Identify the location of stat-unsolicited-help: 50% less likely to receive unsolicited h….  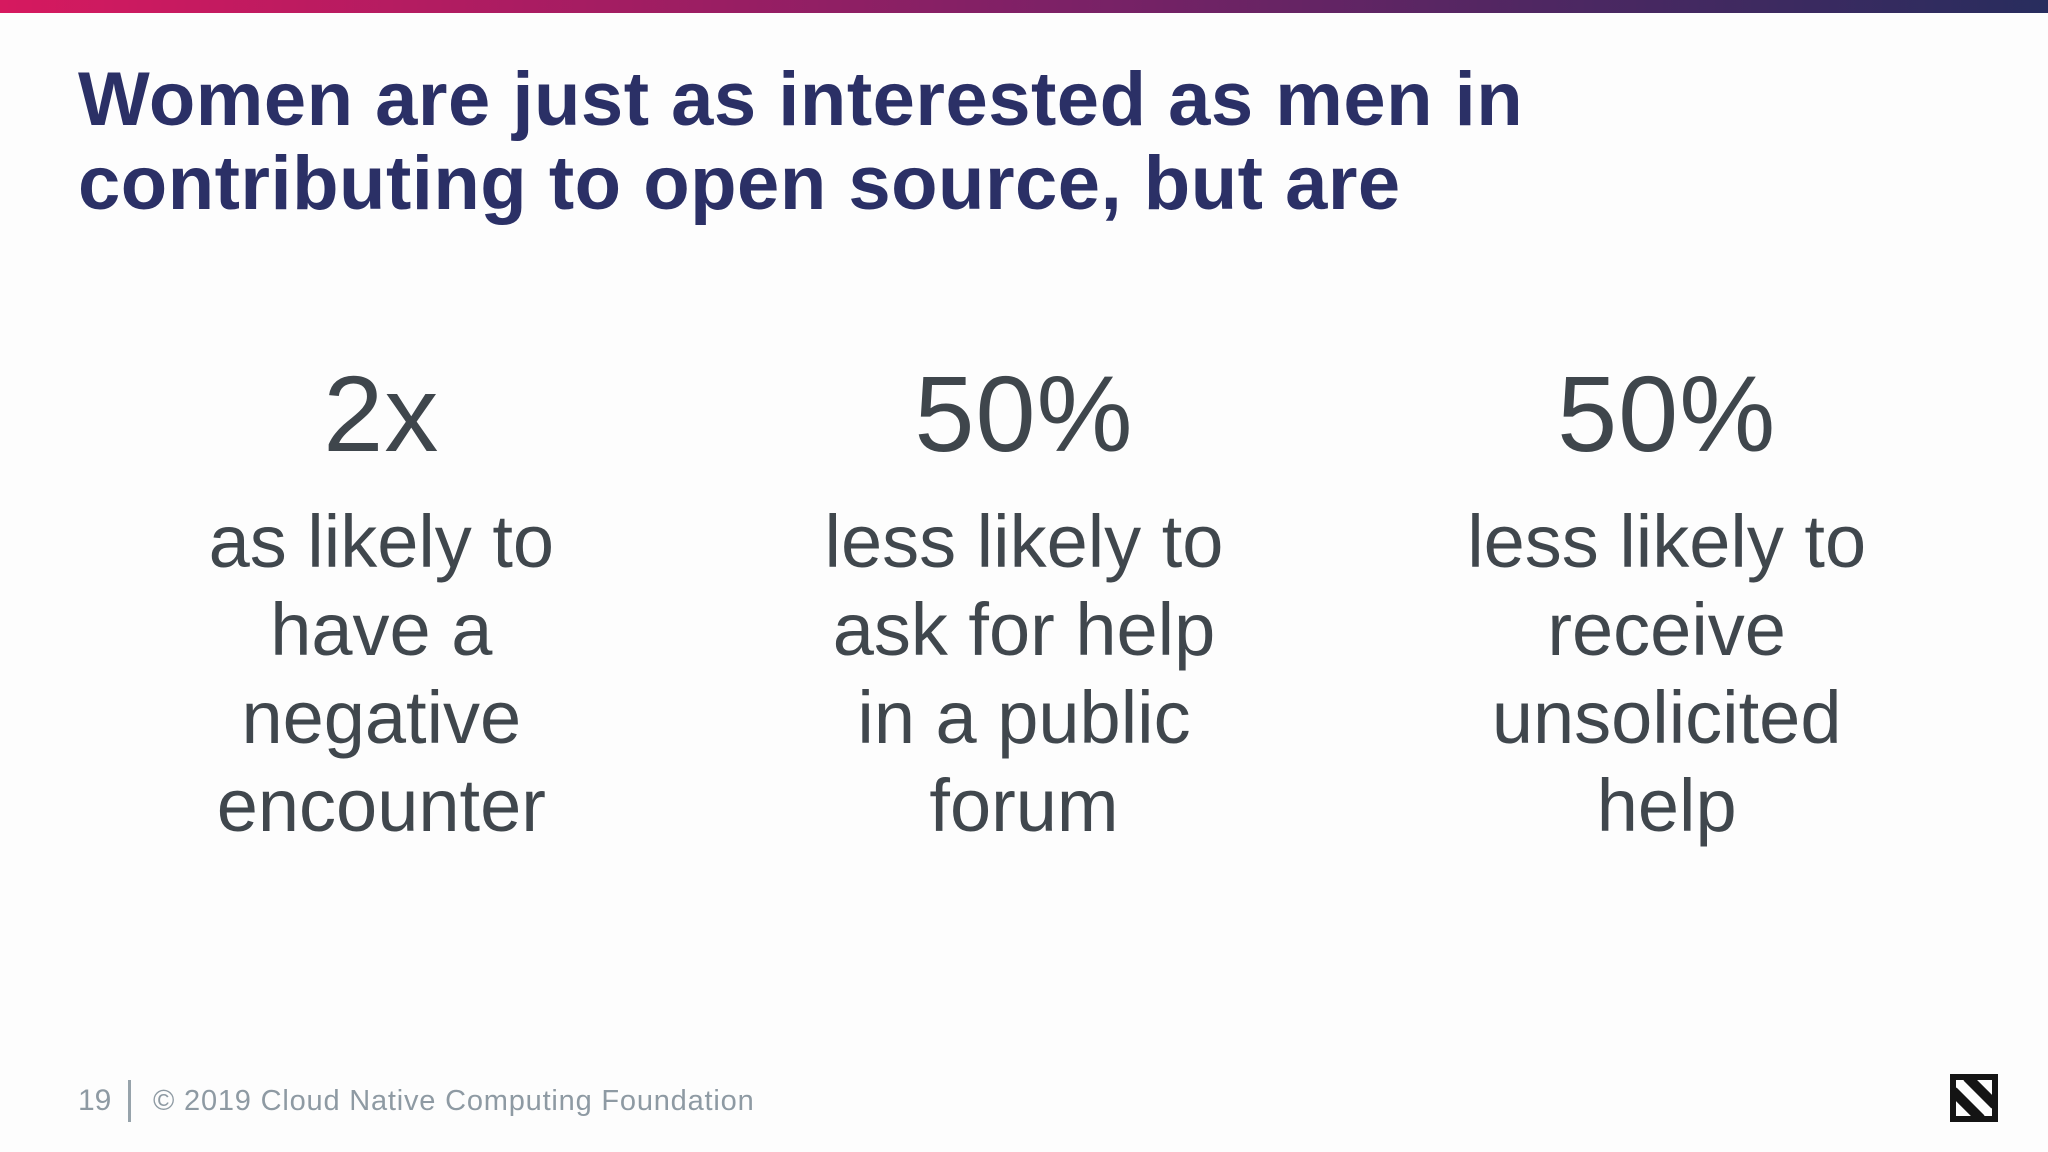
(1666, 601).